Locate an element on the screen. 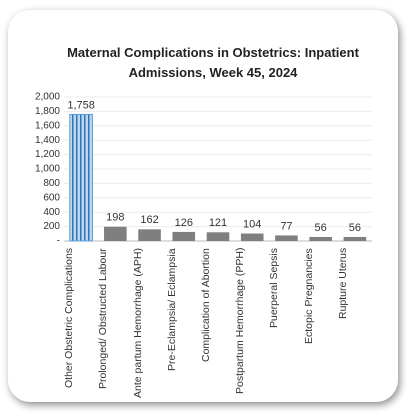 The width and height of the screenshot is (407, 414). y-tick-label: 1,600 is located at coordinates (47, 125).